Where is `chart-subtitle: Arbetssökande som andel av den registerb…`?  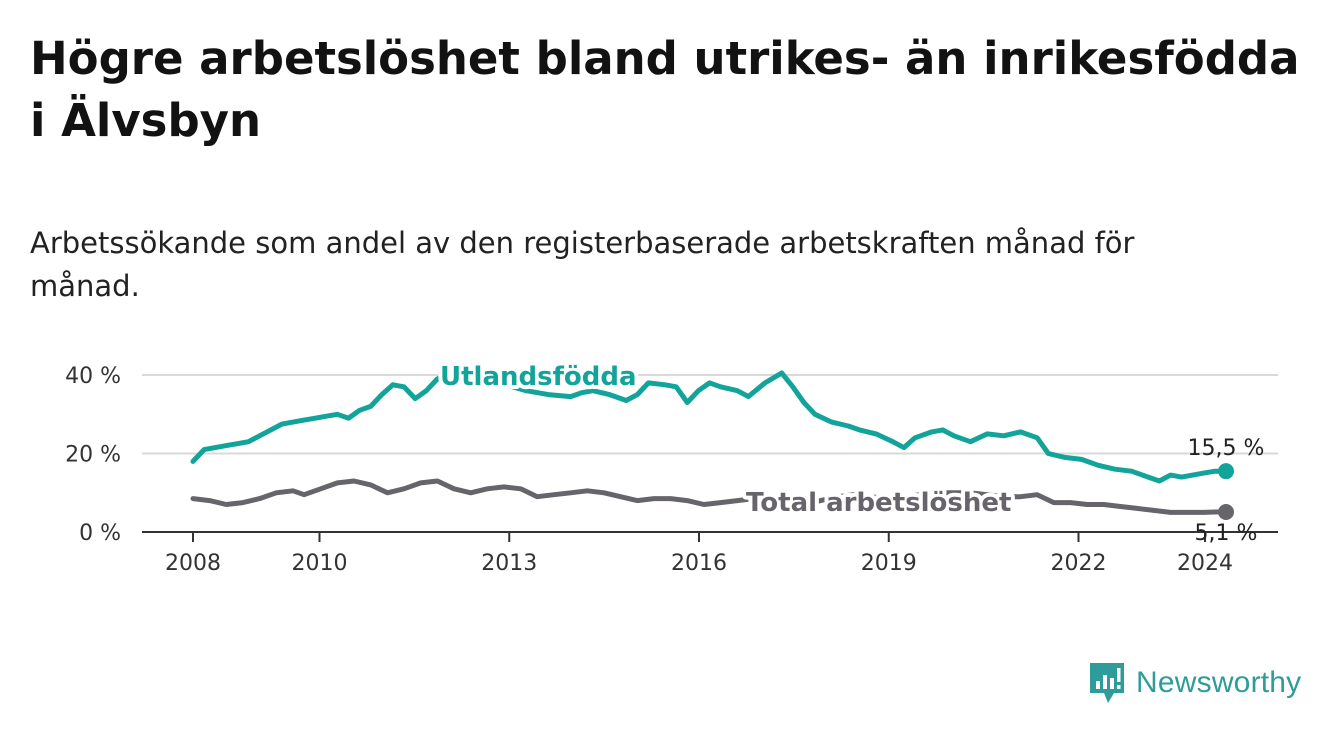
chart-subtitle: Arbetssökande som andel av den registerb… is located at coordinates (582, 264).